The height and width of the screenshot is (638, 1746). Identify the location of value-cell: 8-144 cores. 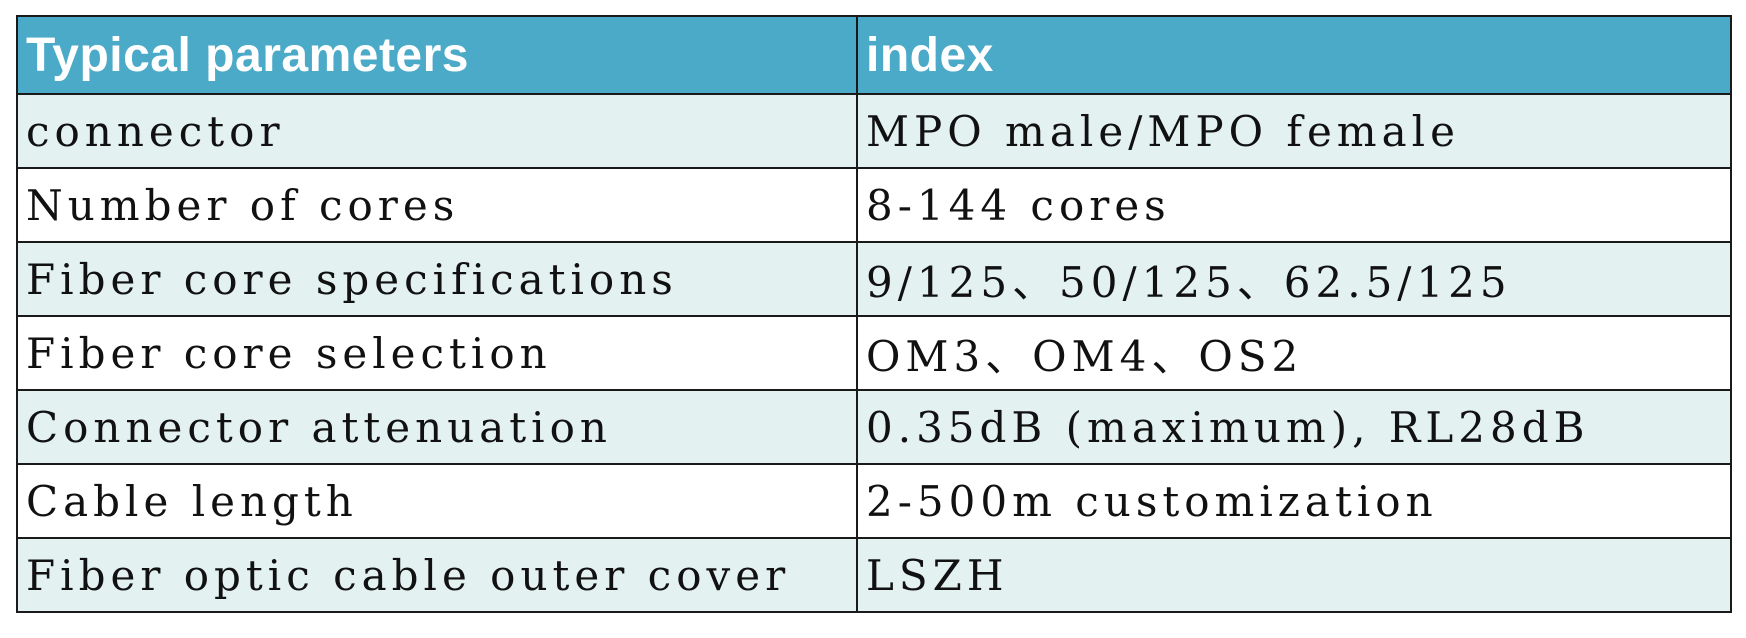
(1294, 205).